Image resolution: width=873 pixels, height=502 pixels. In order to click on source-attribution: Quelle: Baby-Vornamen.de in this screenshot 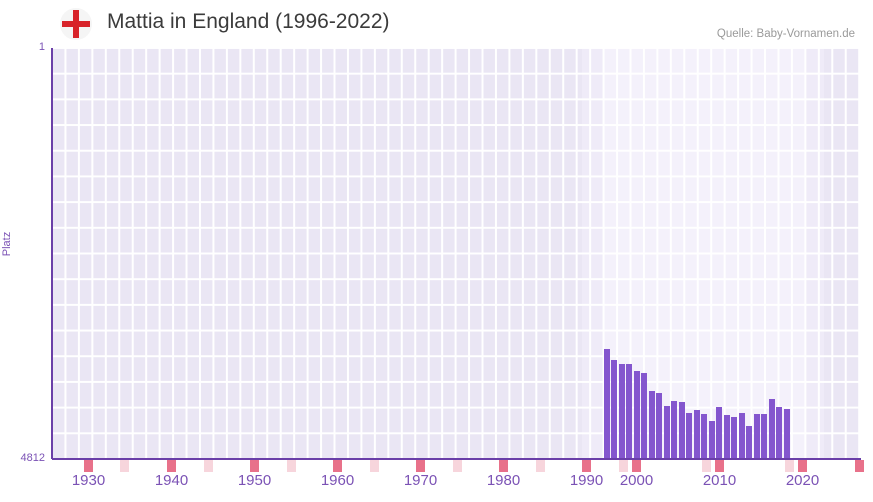, I will do `click(785, 34)`.